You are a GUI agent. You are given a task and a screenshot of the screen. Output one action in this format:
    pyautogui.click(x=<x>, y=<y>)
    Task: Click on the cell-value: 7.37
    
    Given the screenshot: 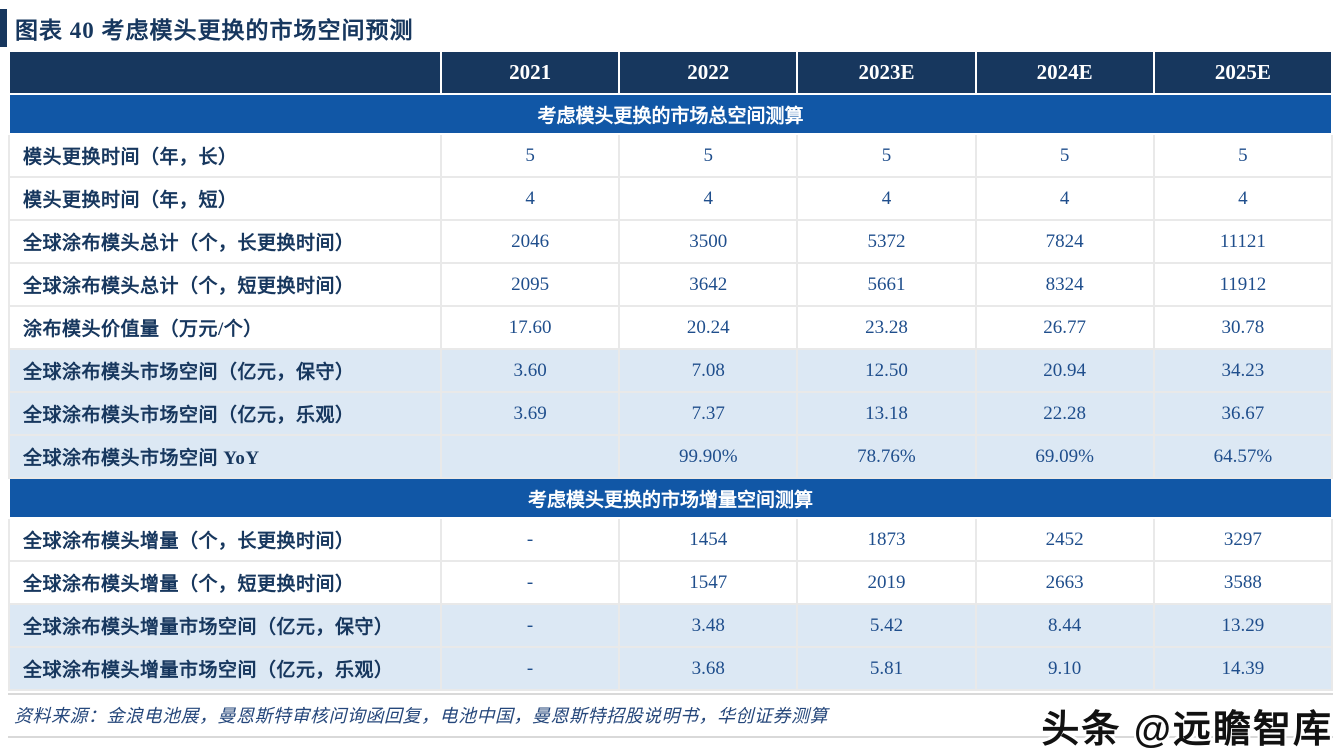 What is the action you would take?
    pyautogui.click(x=708, y=413)
    